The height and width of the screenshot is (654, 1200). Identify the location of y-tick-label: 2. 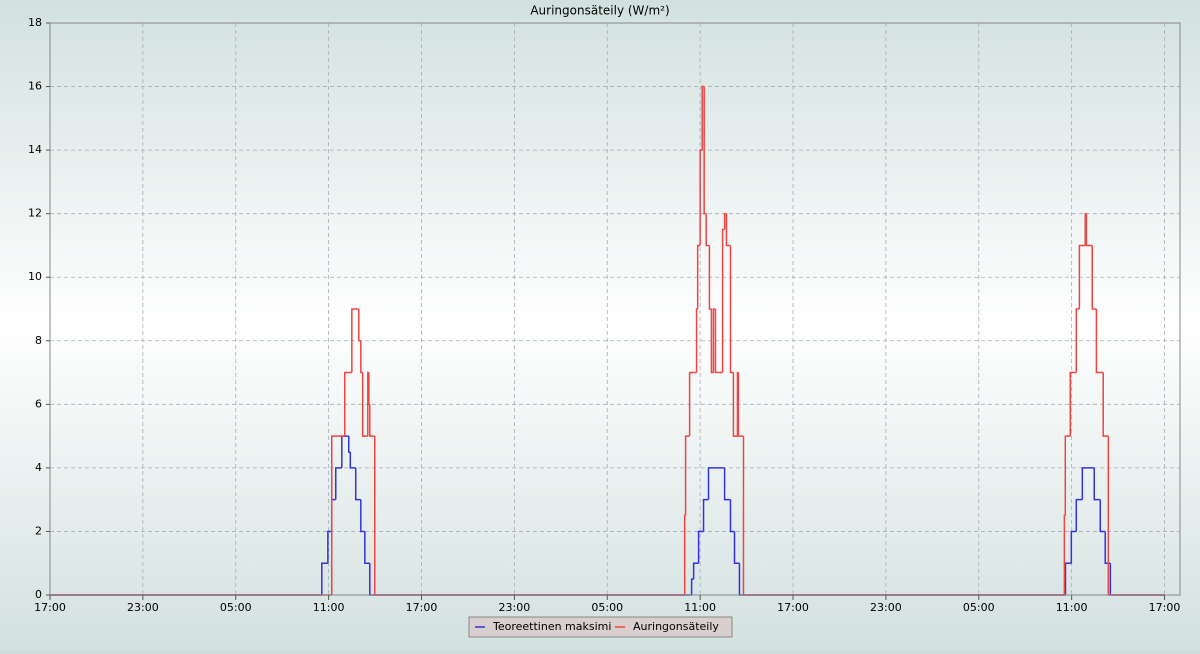
(38, 530).